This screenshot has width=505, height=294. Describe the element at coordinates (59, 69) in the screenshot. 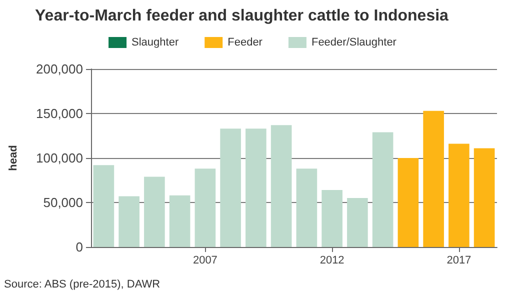

I see `y-tick-label: 200,000` at that location.